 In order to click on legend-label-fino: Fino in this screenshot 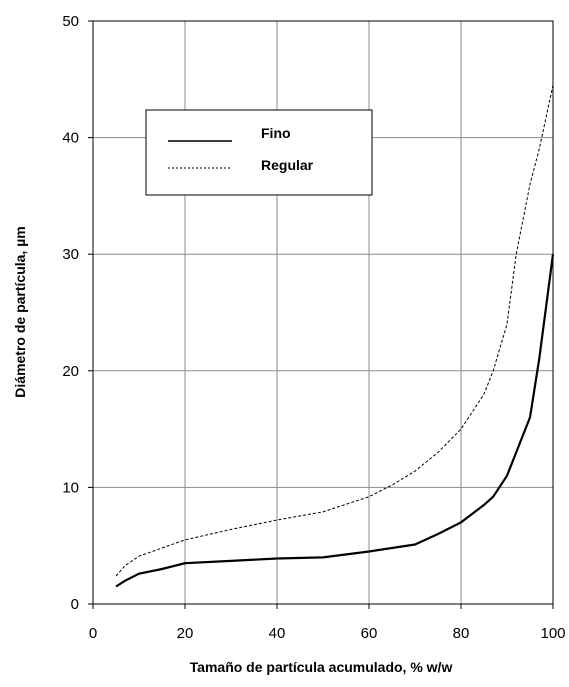, I will do `click(276, 133)`.